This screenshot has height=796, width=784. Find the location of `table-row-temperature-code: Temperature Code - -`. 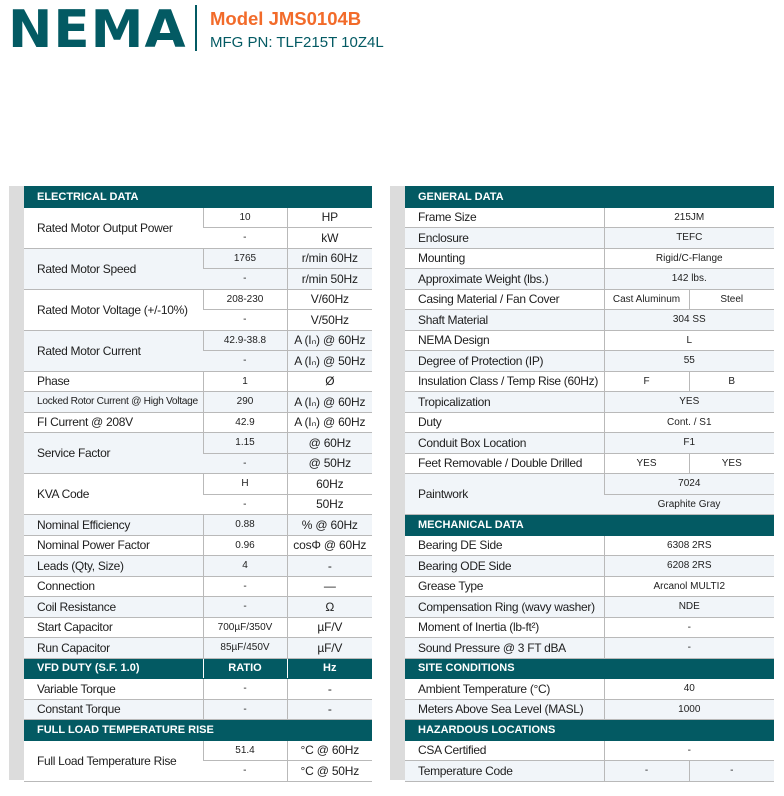

table-row-temperature-code: Temperature Code - - is located at coordinates (590, 771).